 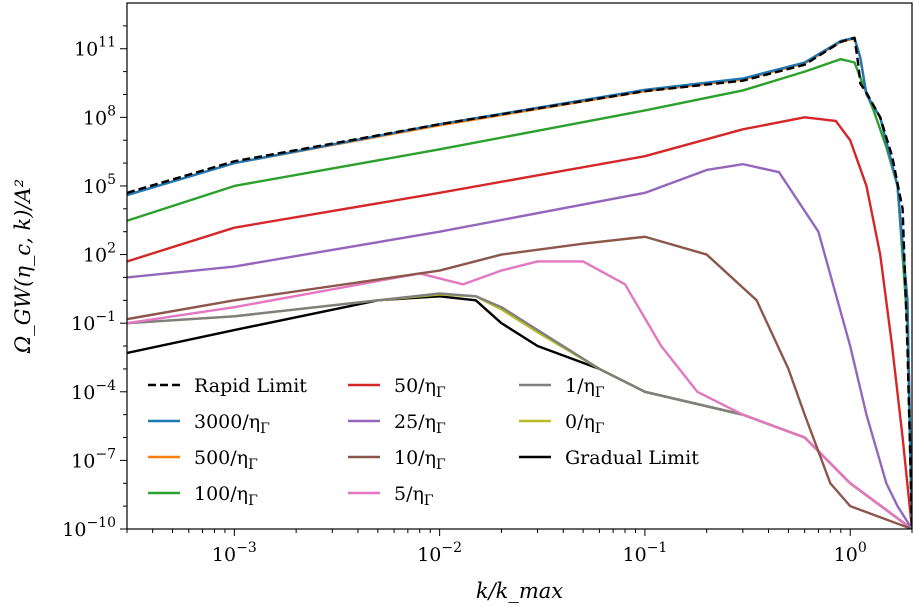 I want to click on x-tick-label: 10⁻¹, so click(x=645, y=553).